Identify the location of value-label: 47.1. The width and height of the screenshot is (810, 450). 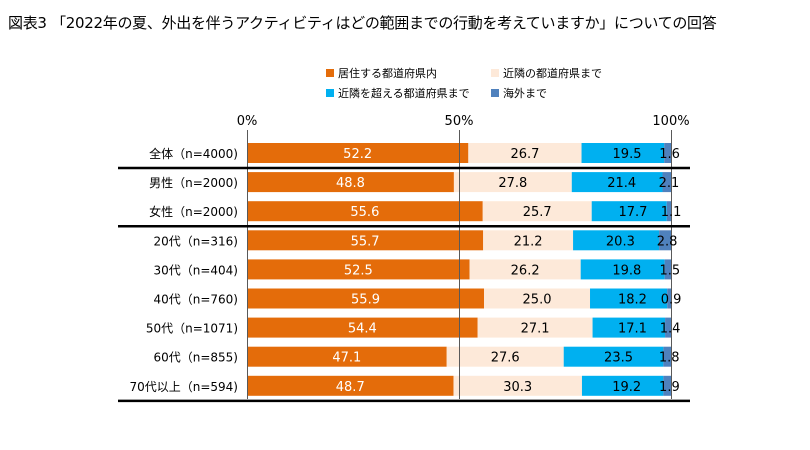
(346, 358).